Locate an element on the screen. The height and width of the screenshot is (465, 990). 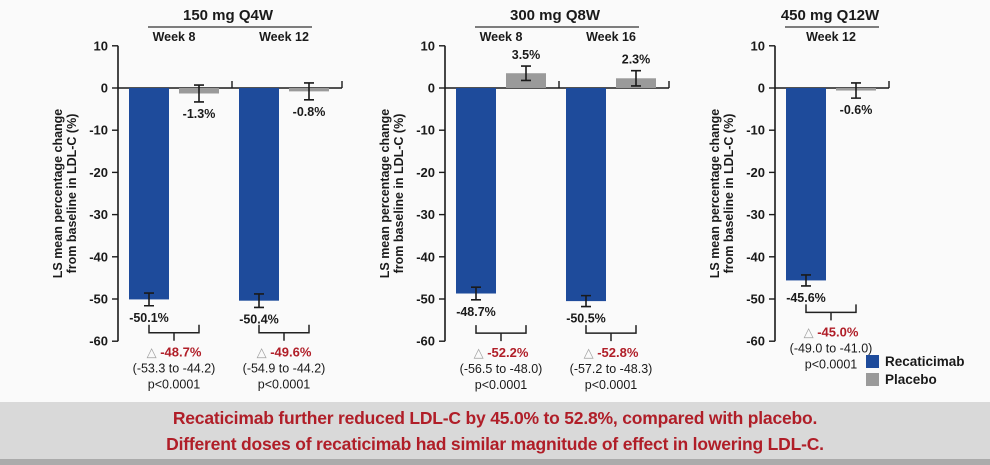
legend-item-recaticimab: Recaticimab is located at coordinates (915, 361).